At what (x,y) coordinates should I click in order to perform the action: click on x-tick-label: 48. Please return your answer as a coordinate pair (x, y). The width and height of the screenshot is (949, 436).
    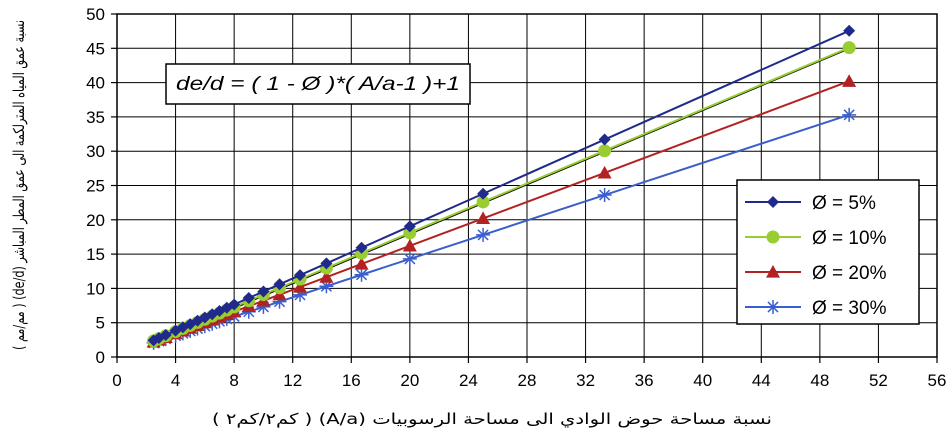
    Looking at the image, I should click on (819, 380).